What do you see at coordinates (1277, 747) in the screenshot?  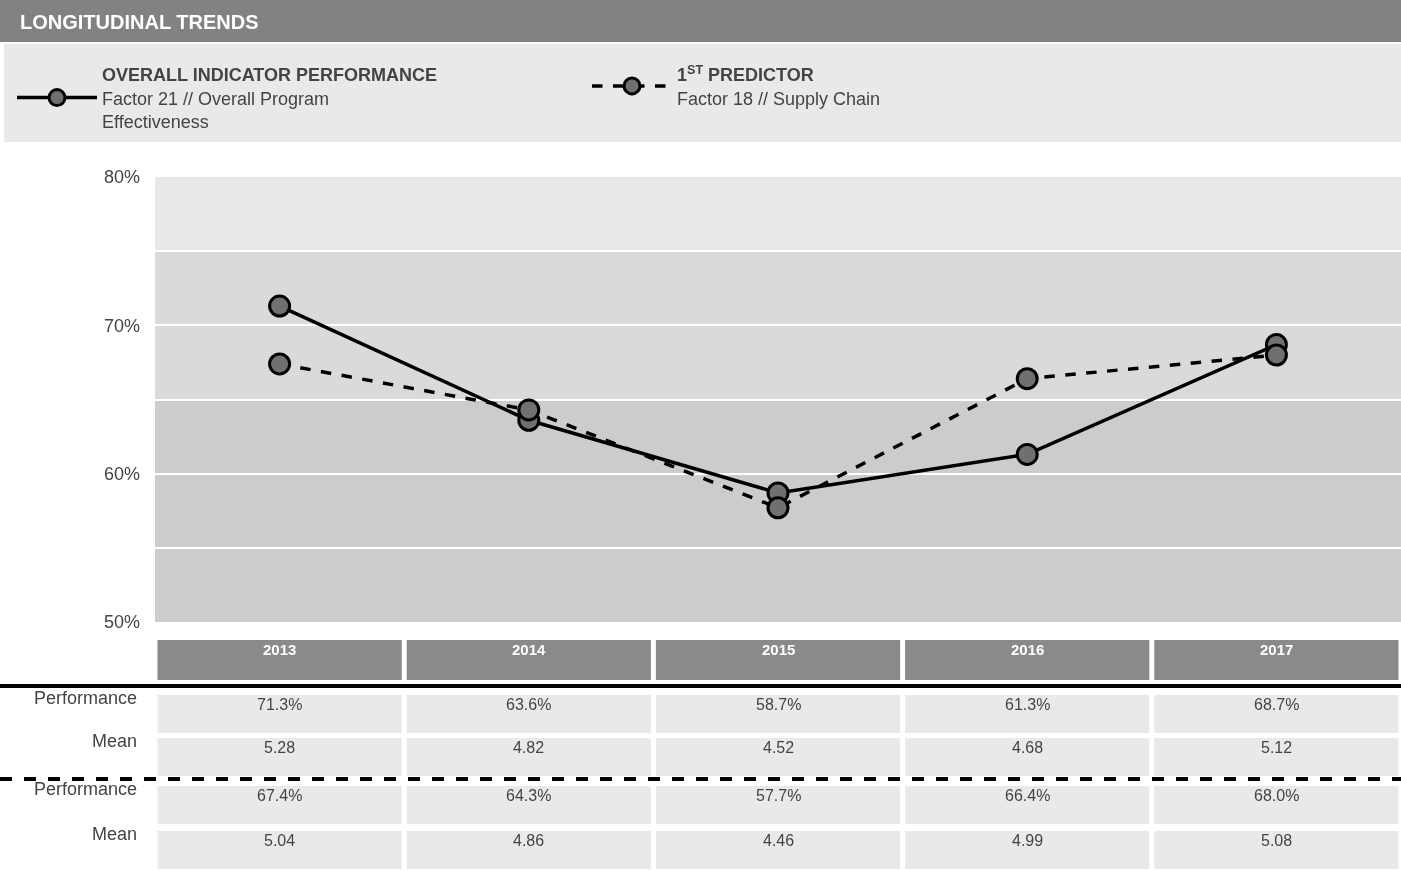 I see `text: 5.12` at bounding box center [1277, 747].